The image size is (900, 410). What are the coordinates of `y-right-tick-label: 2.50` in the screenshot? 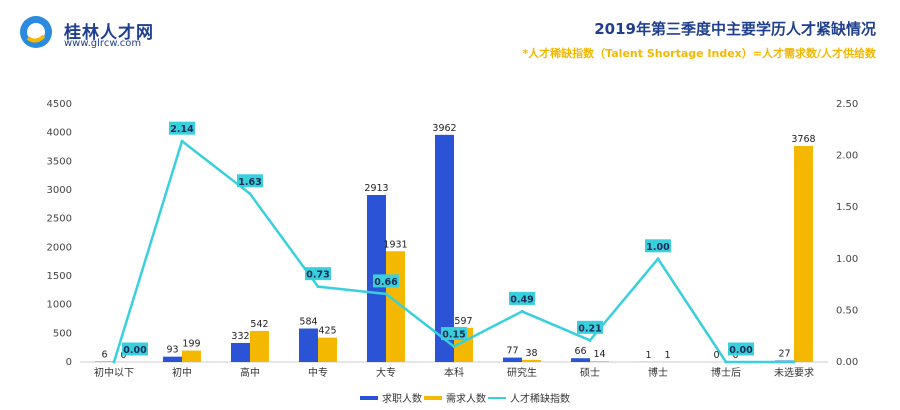 It's located at (847, 104).